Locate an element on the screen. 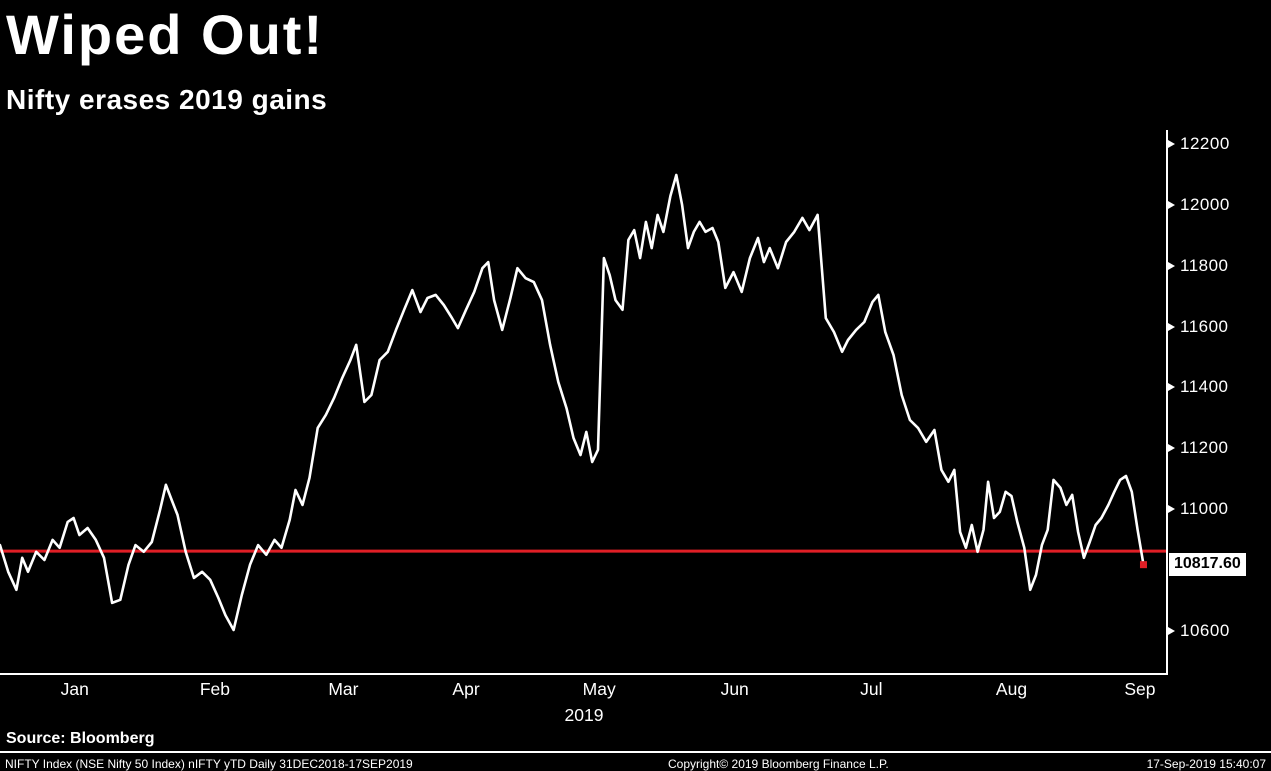 Image resolution: width=1271 pixels, height=771 pixels. y-axis-tick: 11200 is located at coordinates (1198, 448).